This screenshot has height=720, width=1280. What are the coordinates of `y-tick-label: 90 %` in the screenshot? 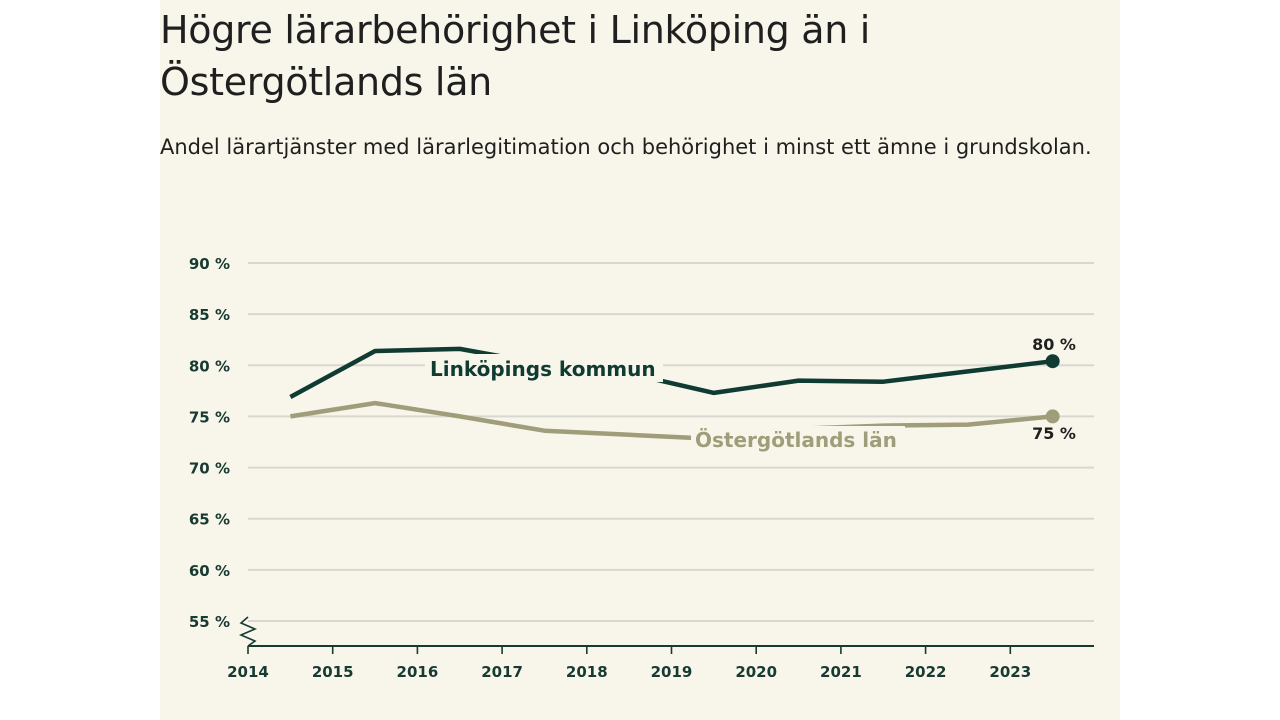 It's located at (209, 264).